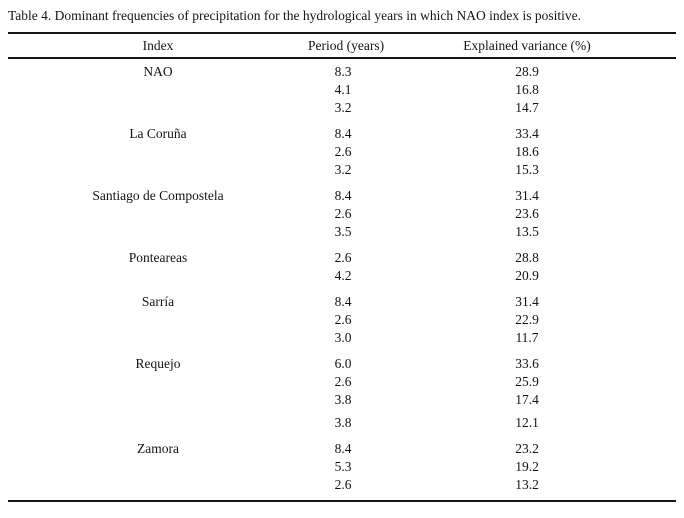 The width and height of the screenshot is (684, 518). I want to click on variance-cell: 19.2, so click(527, 466).